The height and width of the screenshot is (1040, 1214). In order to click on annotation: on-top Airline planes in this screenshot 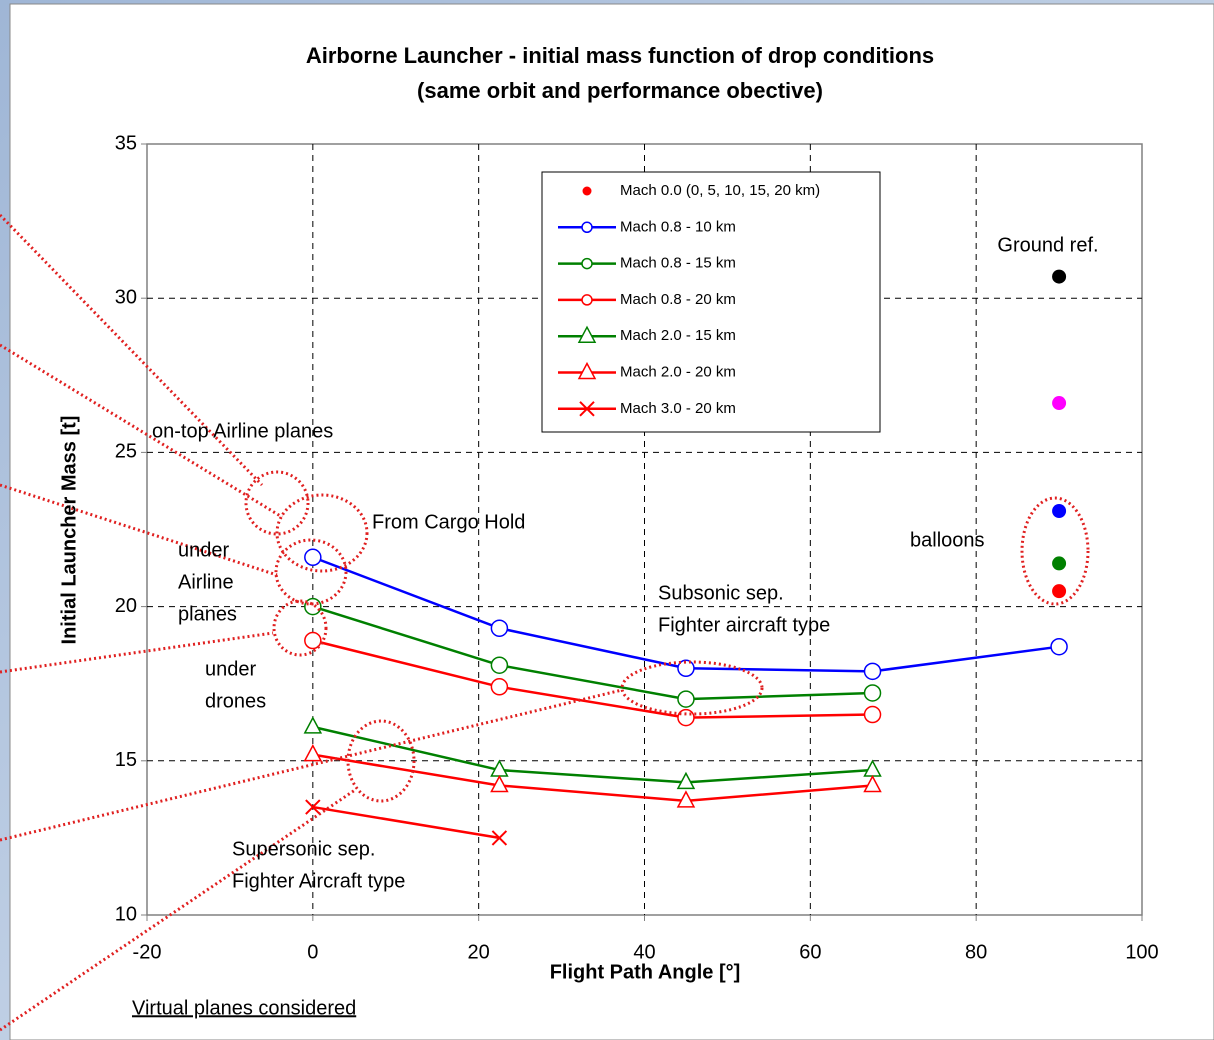, I will do `click(242, 431)`.